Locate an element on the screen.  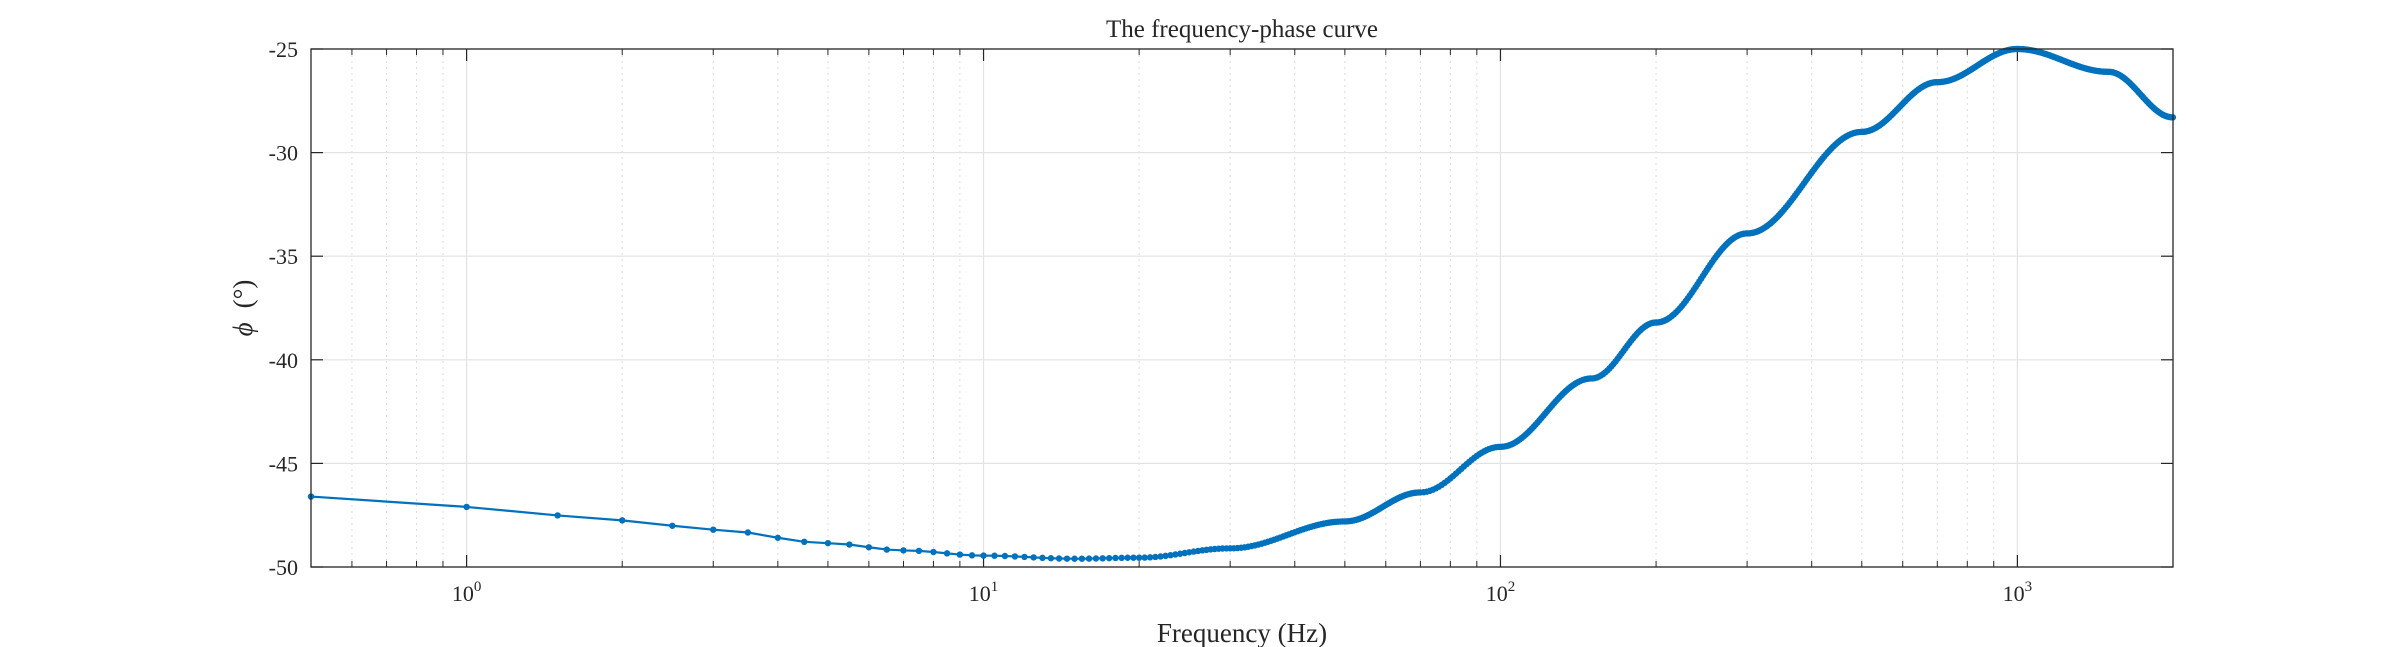
y-tick-label: -50 is located at coordinates (283, 567).